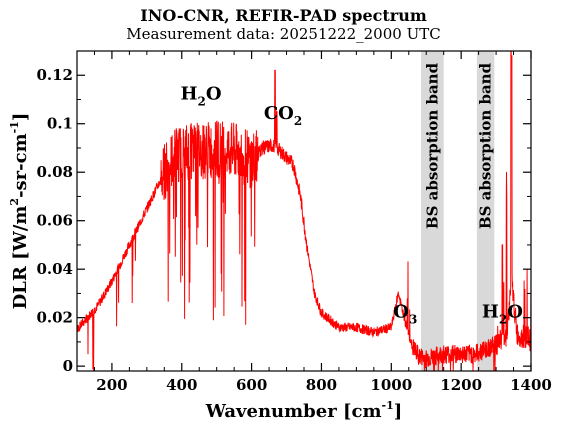 Image resolution: width=567 pixels, height=425 pixels. What do you see at coordinates (283, 34) in the screenshot?
I see `chart-subtitle: Measurement data: 20251222_2000 UTC` at bounding box center [283, 34].